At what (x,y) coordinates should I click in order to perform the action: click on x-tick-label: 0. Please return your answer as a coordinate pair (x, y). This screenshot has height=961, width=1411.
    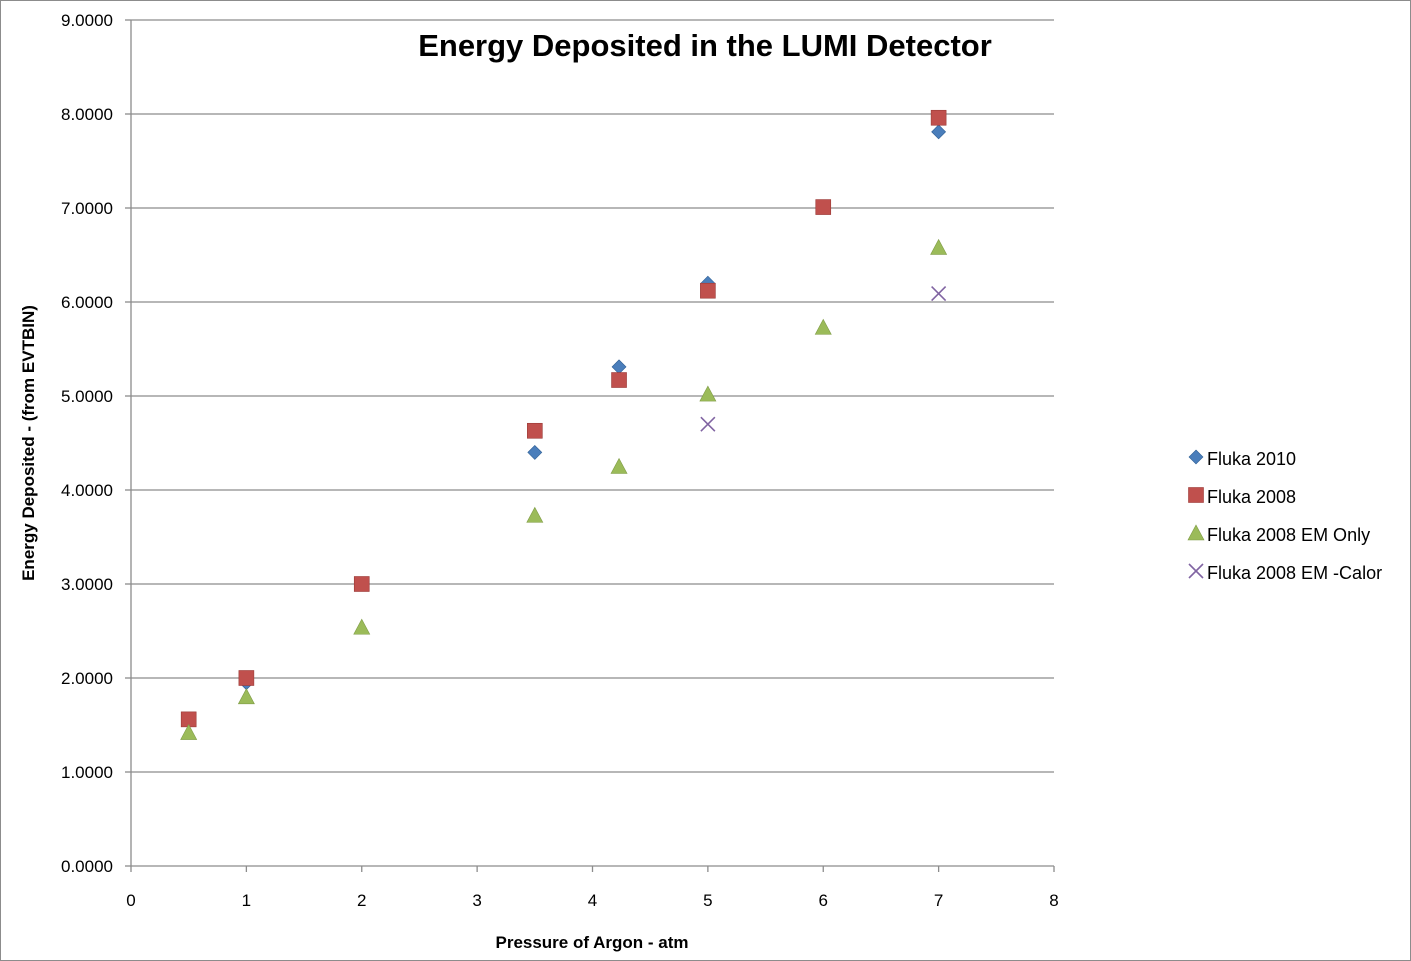
    Looking at the image, I should click on (130, 900).